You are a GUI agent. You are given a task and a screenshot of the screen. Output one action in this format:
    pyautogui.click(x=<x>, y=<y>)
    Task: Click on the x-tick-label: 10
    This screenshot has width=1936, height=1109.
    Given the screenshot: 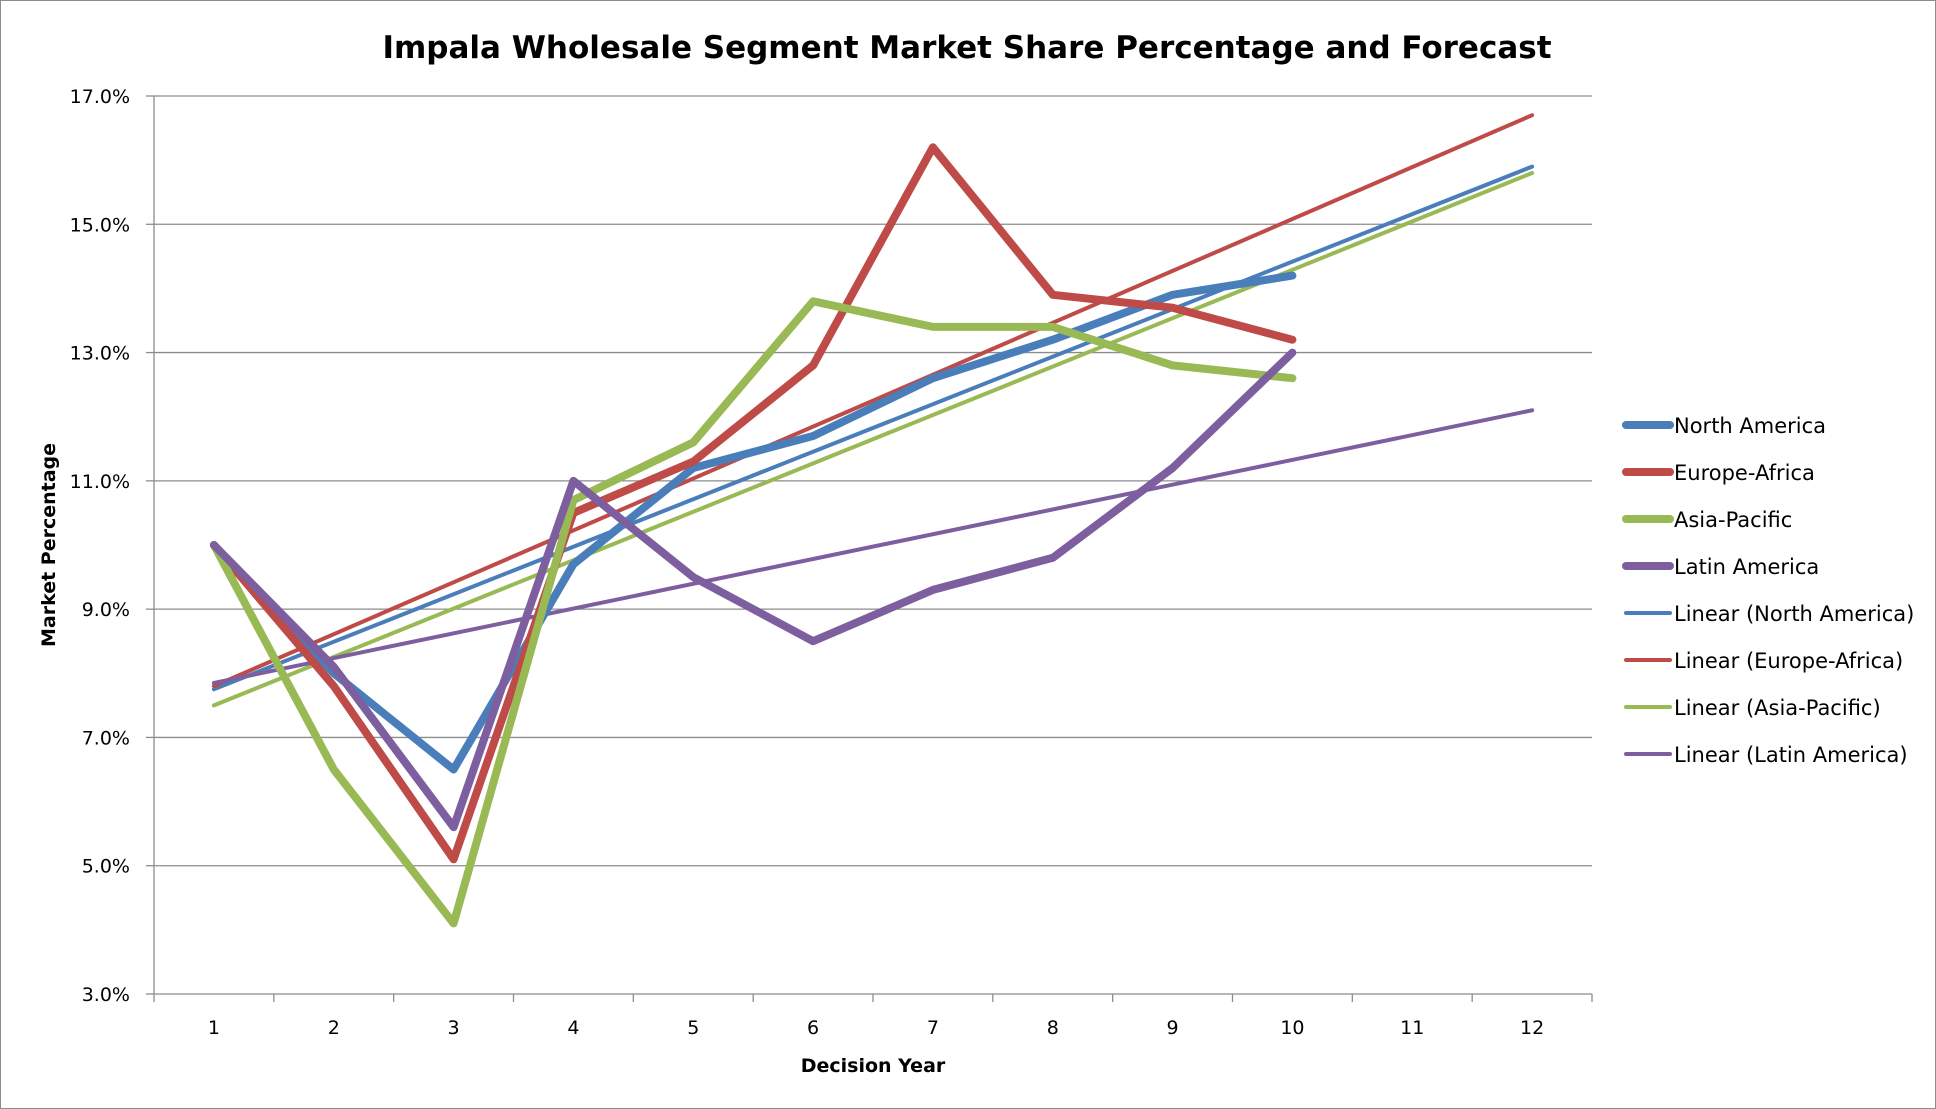 What is the action you would take?
    pyautogui.click(x=1292, y=1028)
    